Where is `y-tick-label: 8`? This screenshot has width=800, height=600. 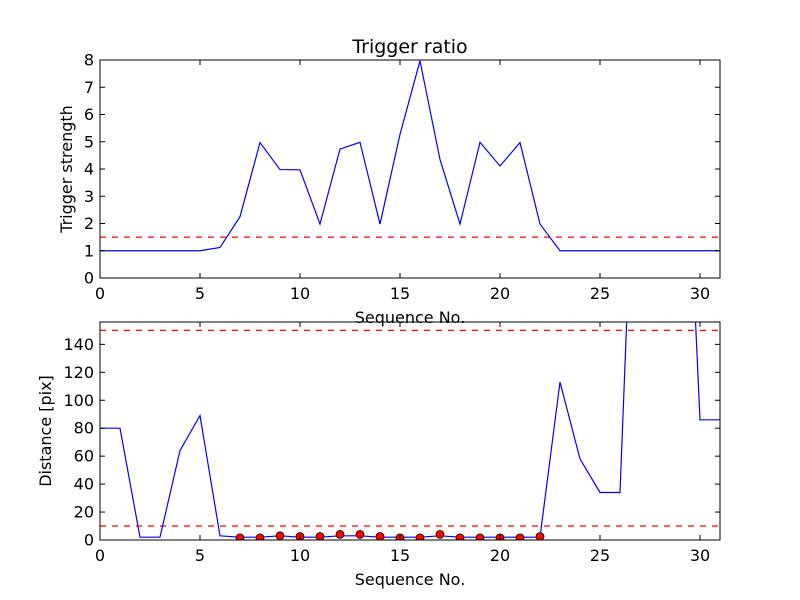 y-tick-label: 8 is located at coordinates (89, 60).